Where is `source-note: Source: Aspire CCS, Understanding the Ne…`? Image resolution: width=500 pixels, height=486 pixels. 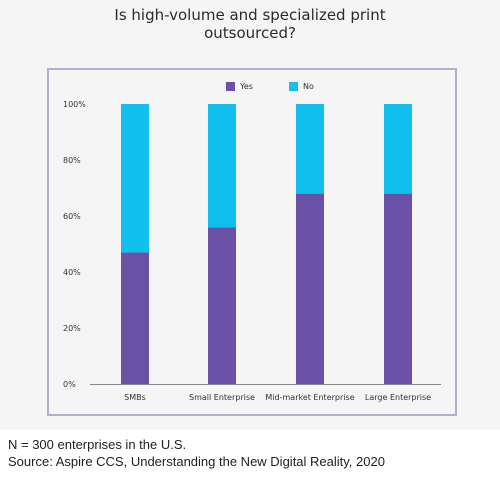
source-note: Source: Aspire CCS, Understanding the Ne… is located at coordinates (196, 461).